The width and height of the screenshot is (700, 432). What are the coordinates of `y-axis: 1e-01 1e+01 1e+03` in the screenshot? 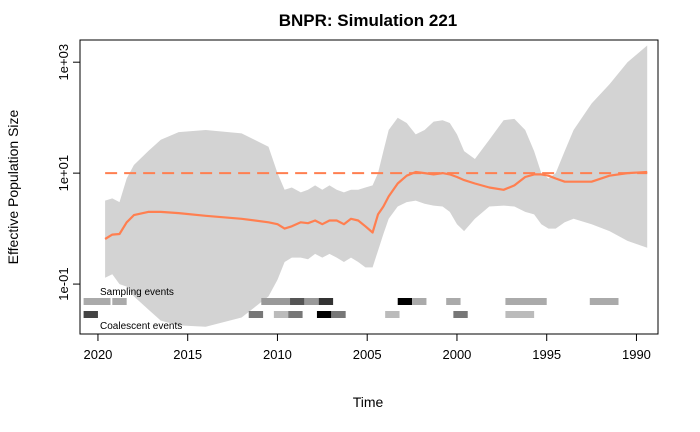 It's located at (68, 172).